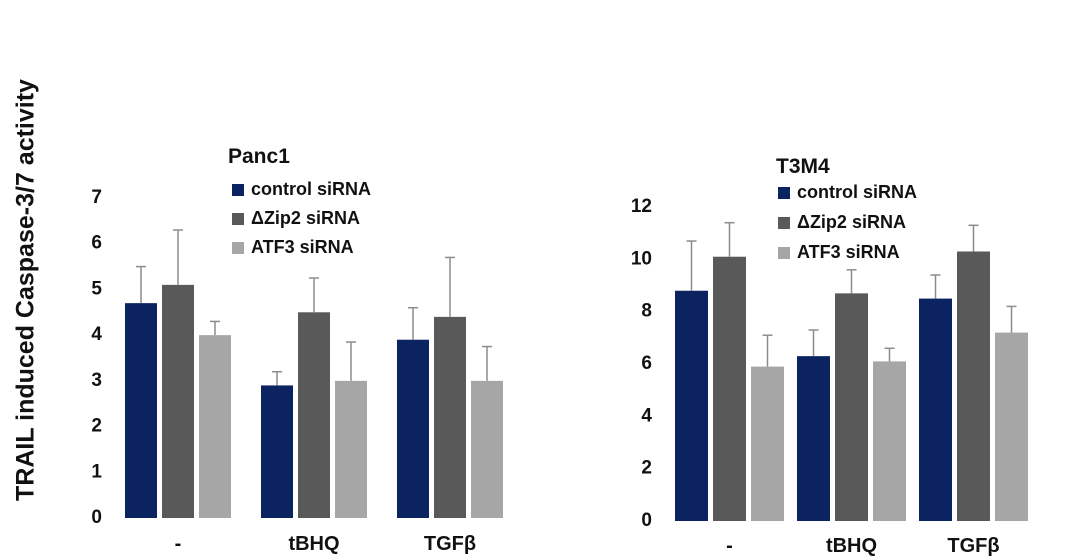 Image resolution: width=1086 pixels, height=560 pixels. What do you see at coordinates (803, 166) in the screenshot?
I see `chart-title: T3M4` at bounding box center [803, 166].